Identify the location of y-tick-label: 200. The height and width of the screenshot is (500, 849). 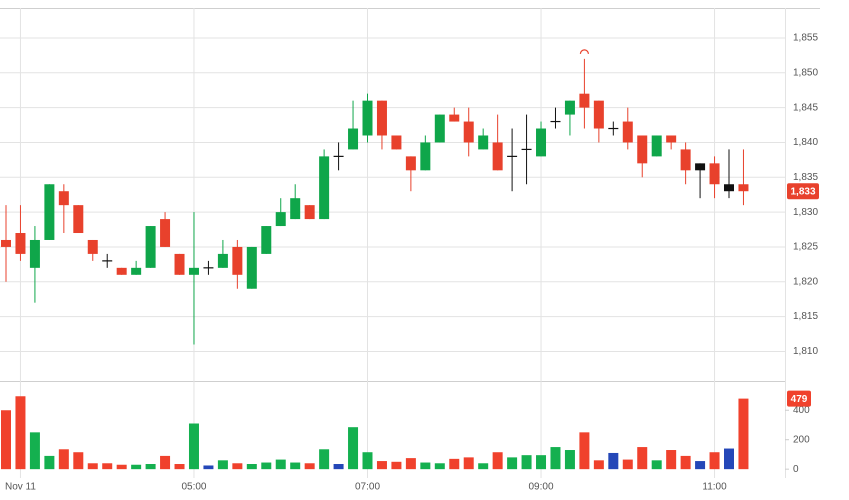
(801, 439).